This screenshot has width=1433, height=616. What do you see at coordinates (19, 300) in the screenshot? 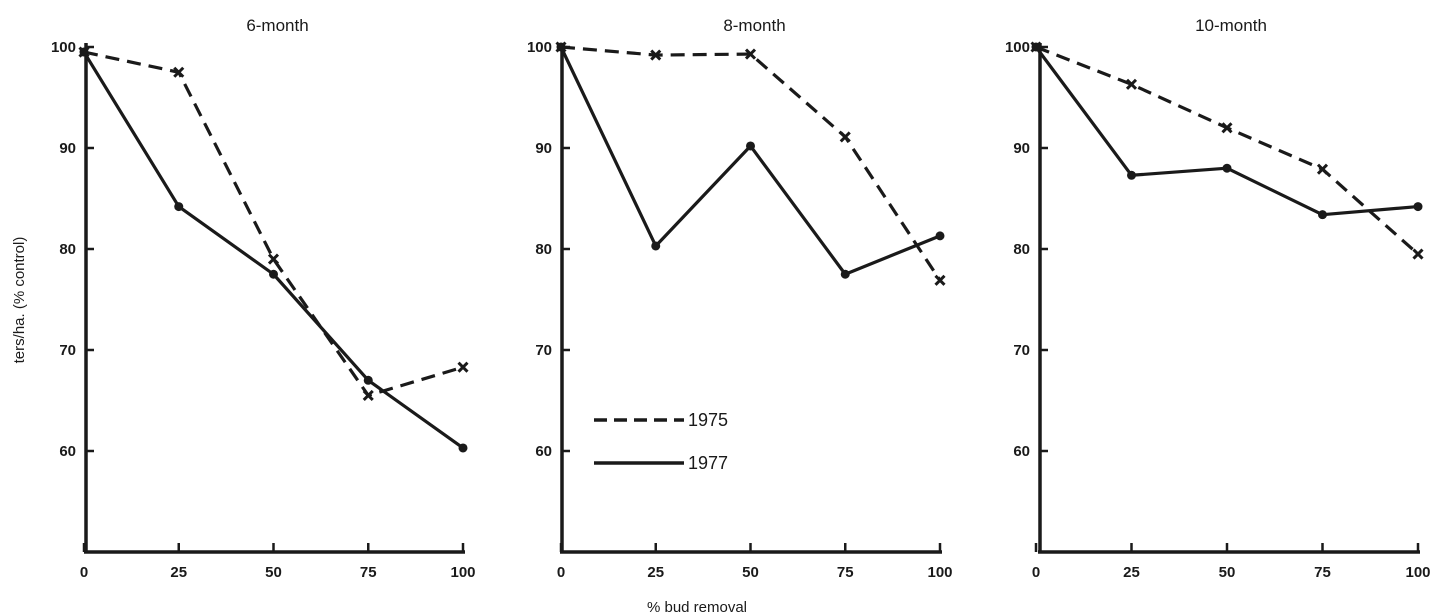
I see `y-axis-label: ters/ha. (% control)` at bounding box center [19, 300].